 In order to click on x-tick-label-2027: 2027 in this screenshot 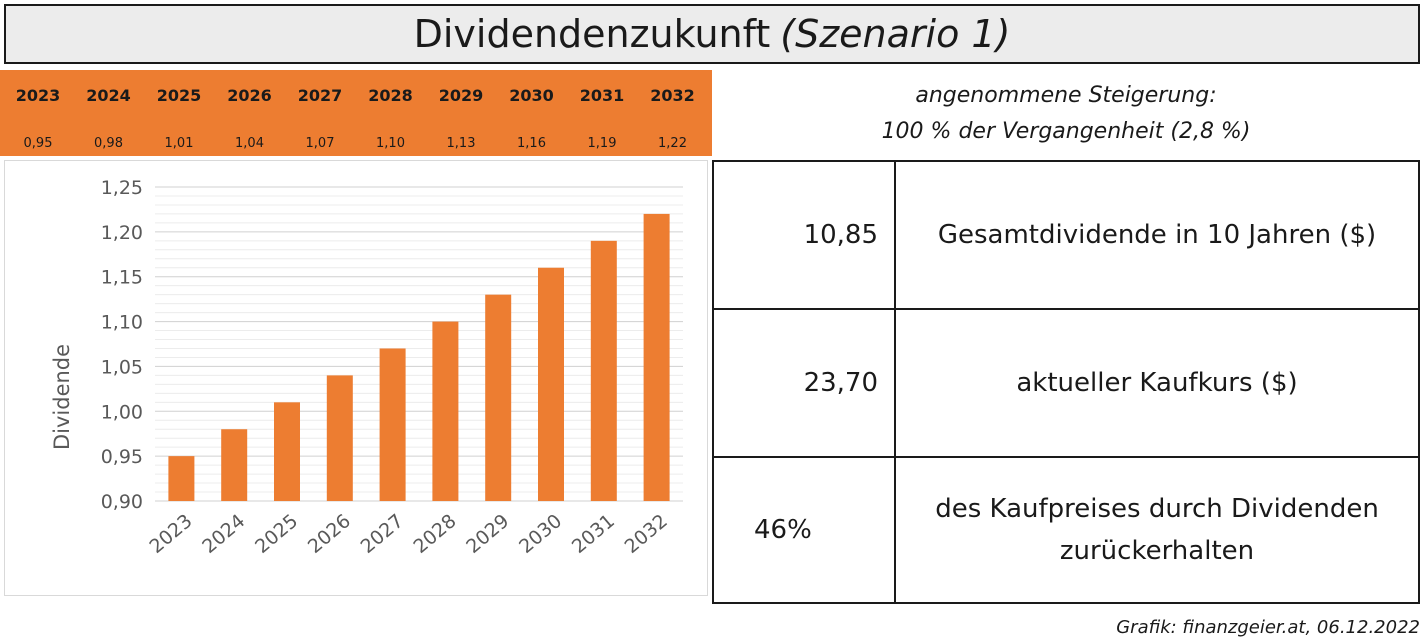, I will do `click(382, 534)`.